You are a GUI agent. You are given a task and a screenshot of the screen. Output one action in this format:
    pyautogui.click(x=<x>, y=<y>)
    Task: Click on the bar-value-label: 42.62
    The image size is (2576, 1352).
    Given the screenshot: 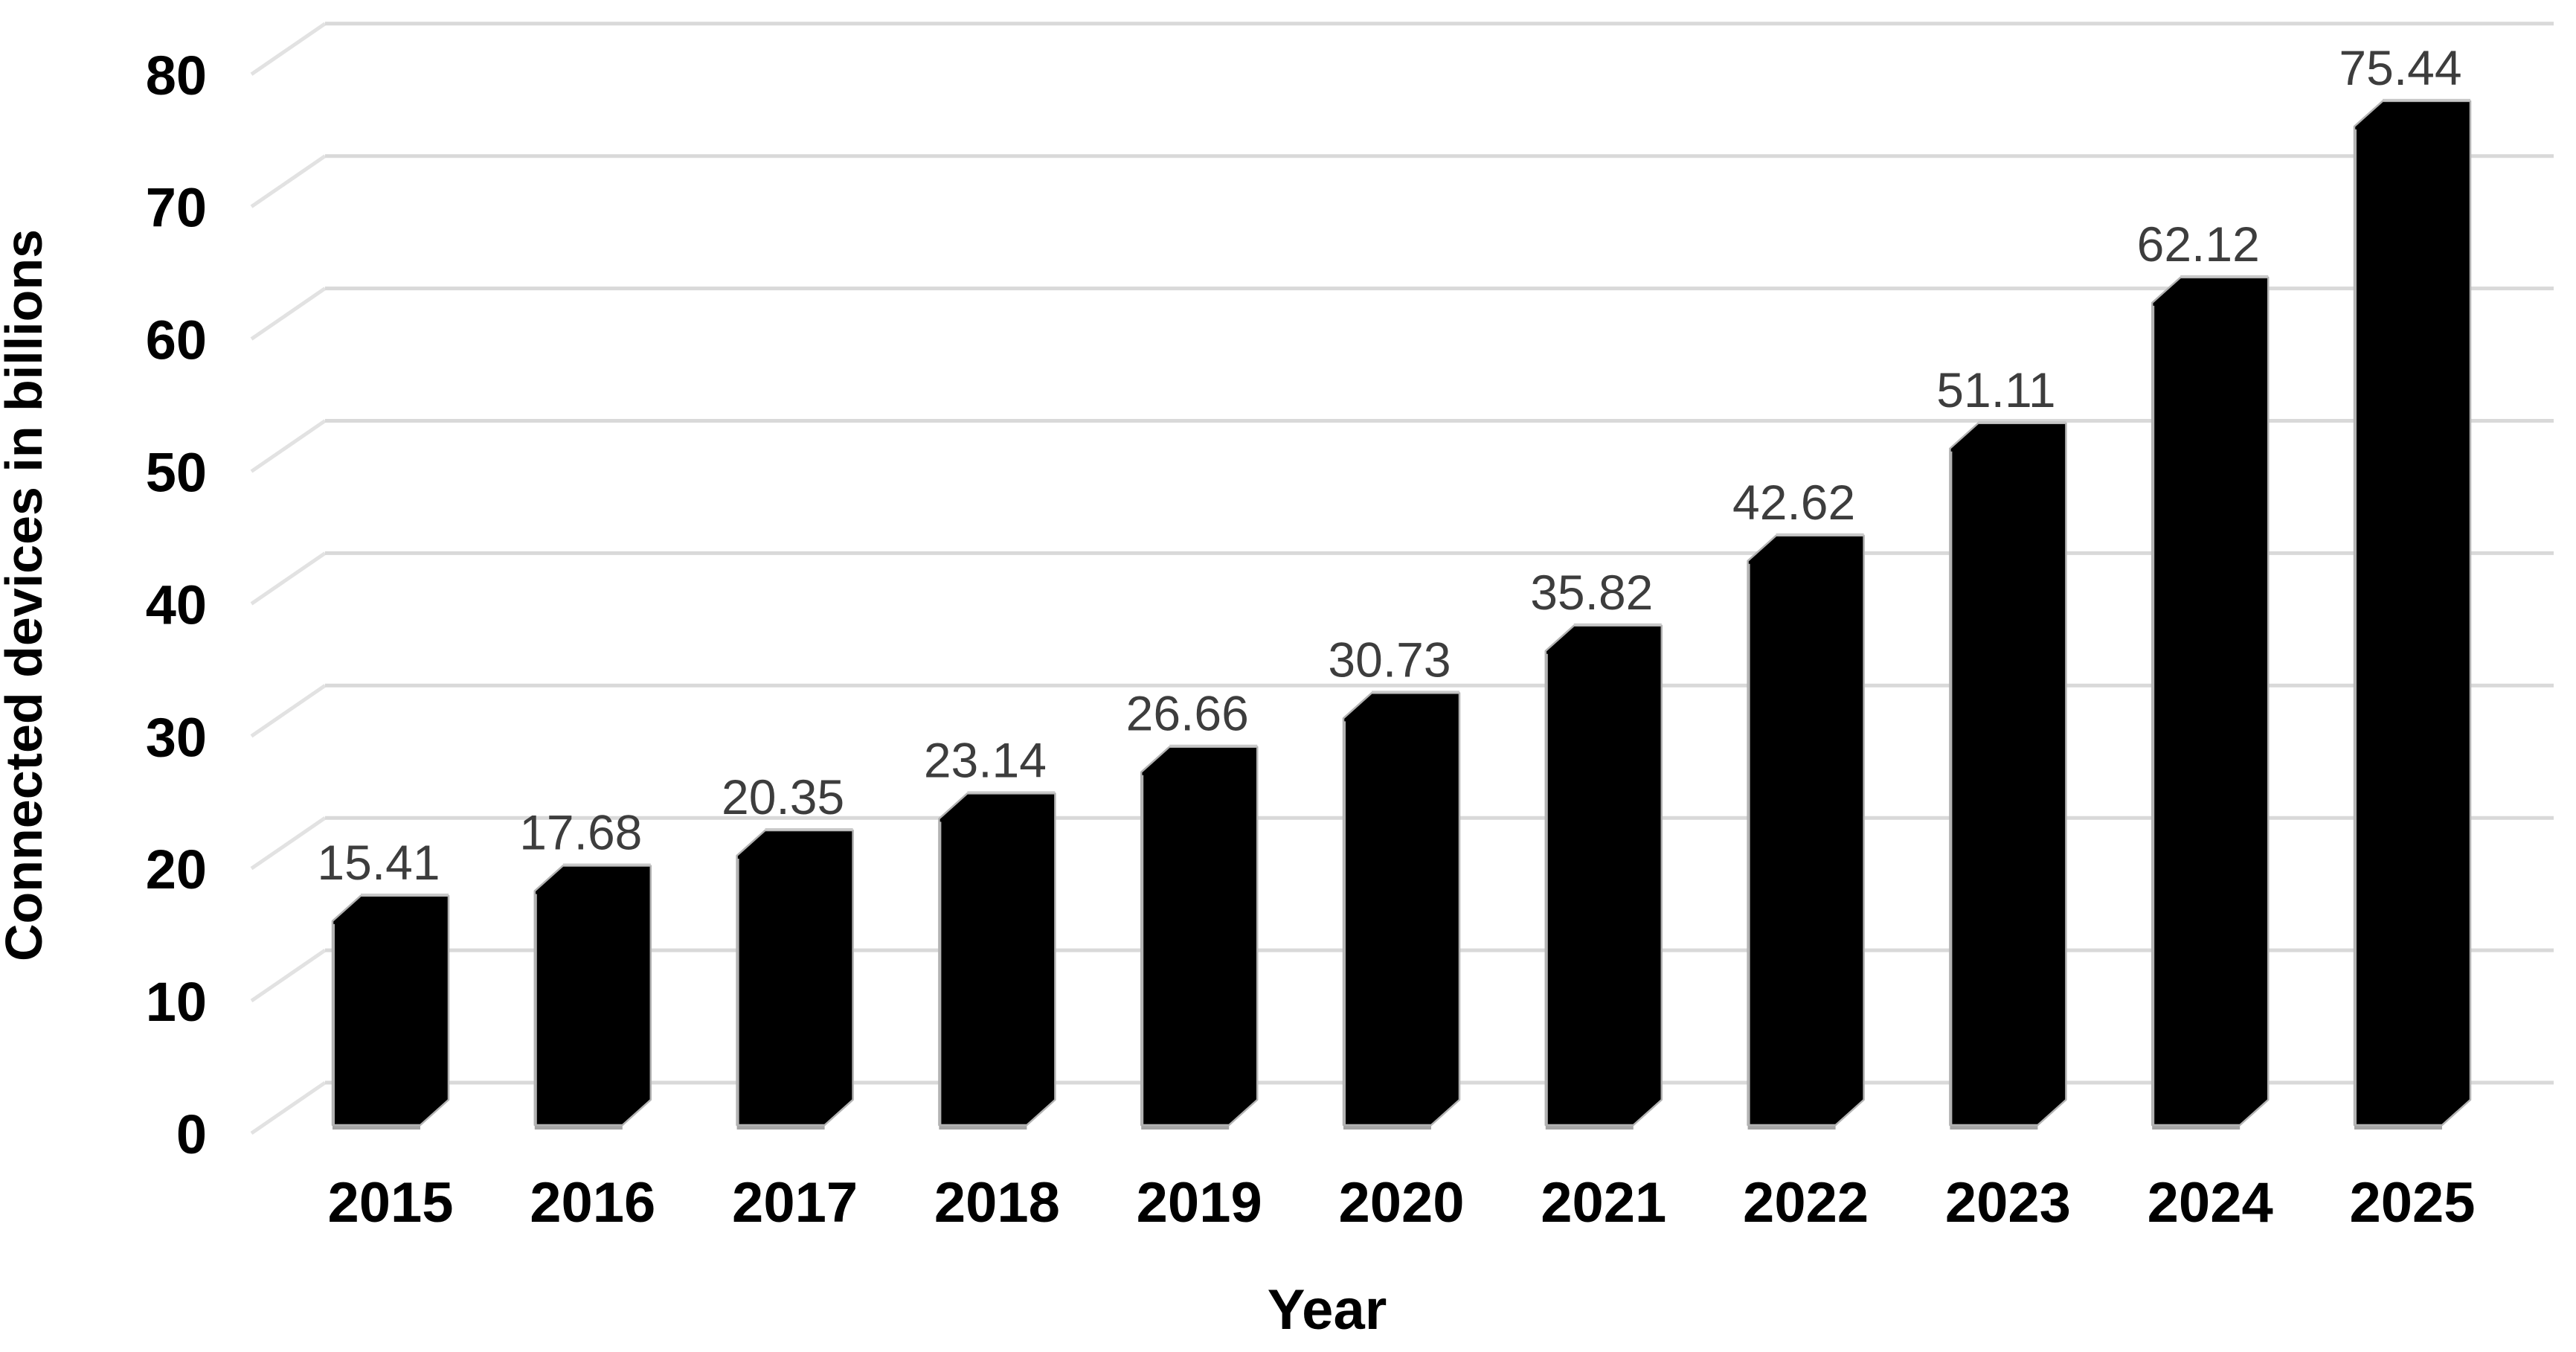 What is the action you would take?
    pyautogui.click(x=1793, y=502)
    